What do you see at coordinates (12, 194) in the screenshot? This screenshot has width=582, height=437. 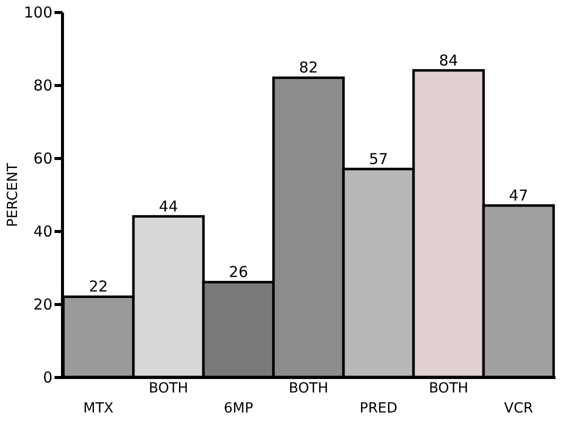 I see `y-axis-title: PERCENT` at bounding box center [12, 194].